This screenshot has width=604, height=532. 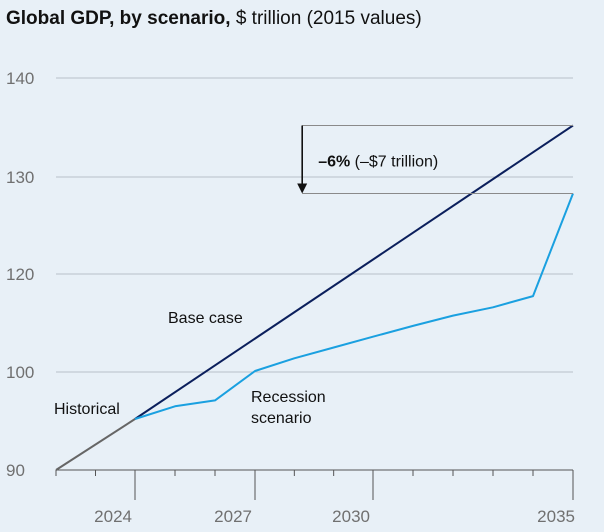 What do you see at coordinates (394, 162) in the screenshot?
I see `annotation-detail: (–$7 trillion)` at bounding box center [394, 162].